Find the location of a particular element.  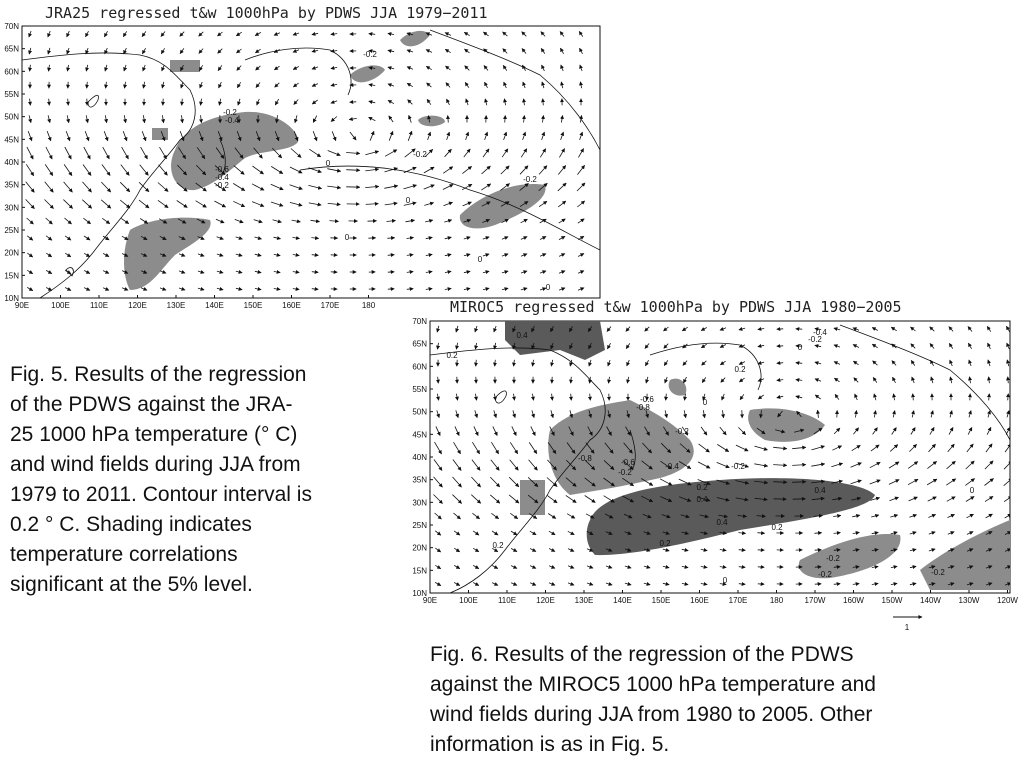

contour-label: 0.4 is located at coordinates (702, 499).